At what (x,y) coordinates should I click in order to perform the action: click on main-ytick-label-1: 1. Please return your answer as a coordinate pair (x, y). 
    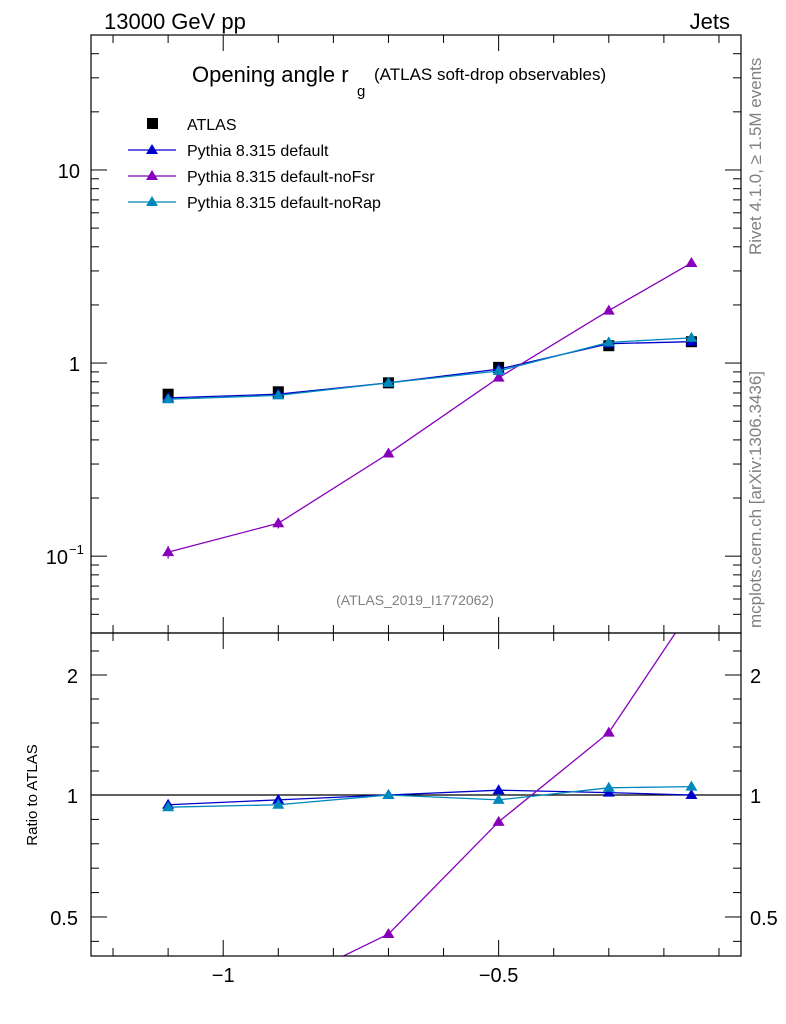
    Looking at the image, I should click on (74, 365).